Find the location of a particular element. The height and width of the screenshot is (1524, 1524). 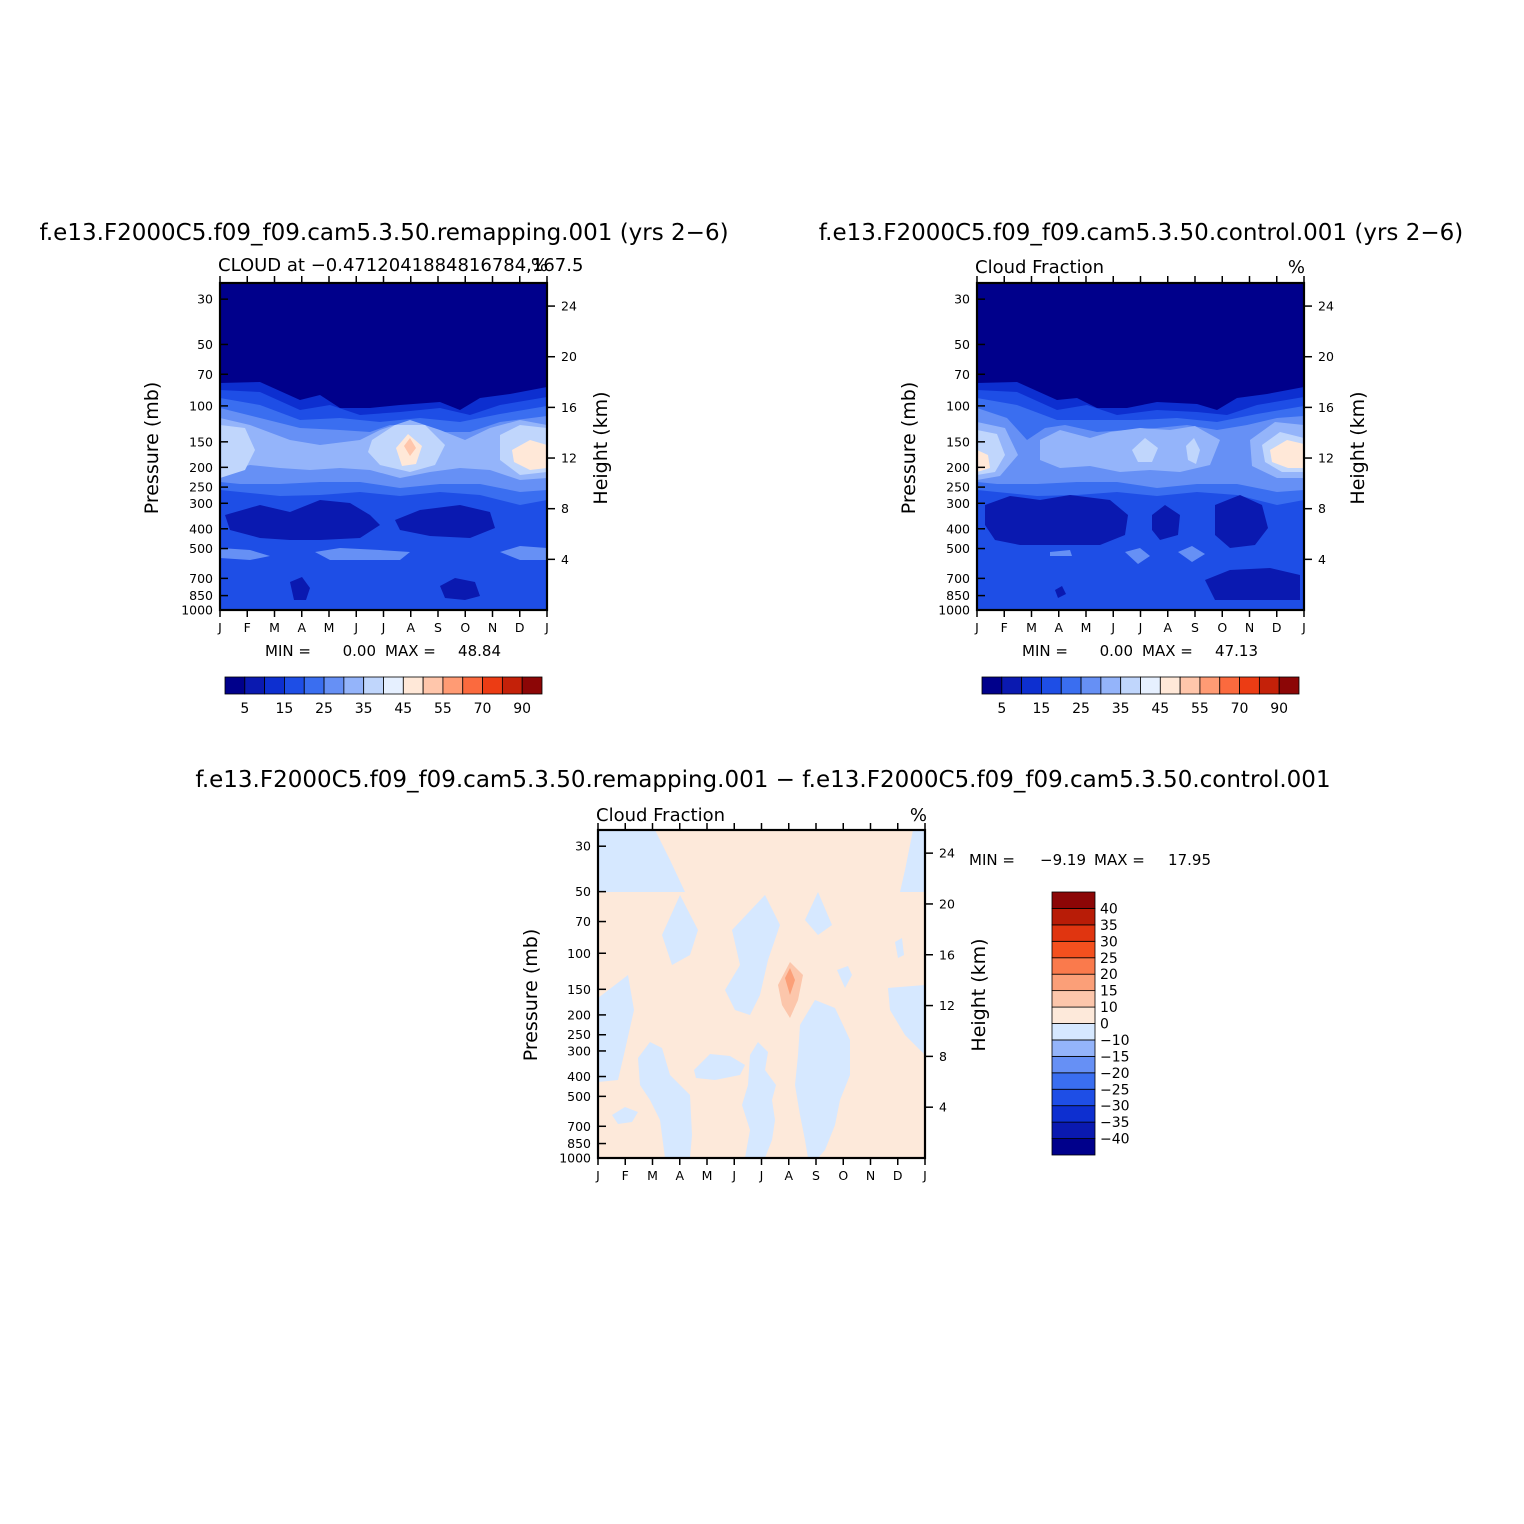

panel2-ylabel: Pressure (mb) is located at coordinates (909, 448).